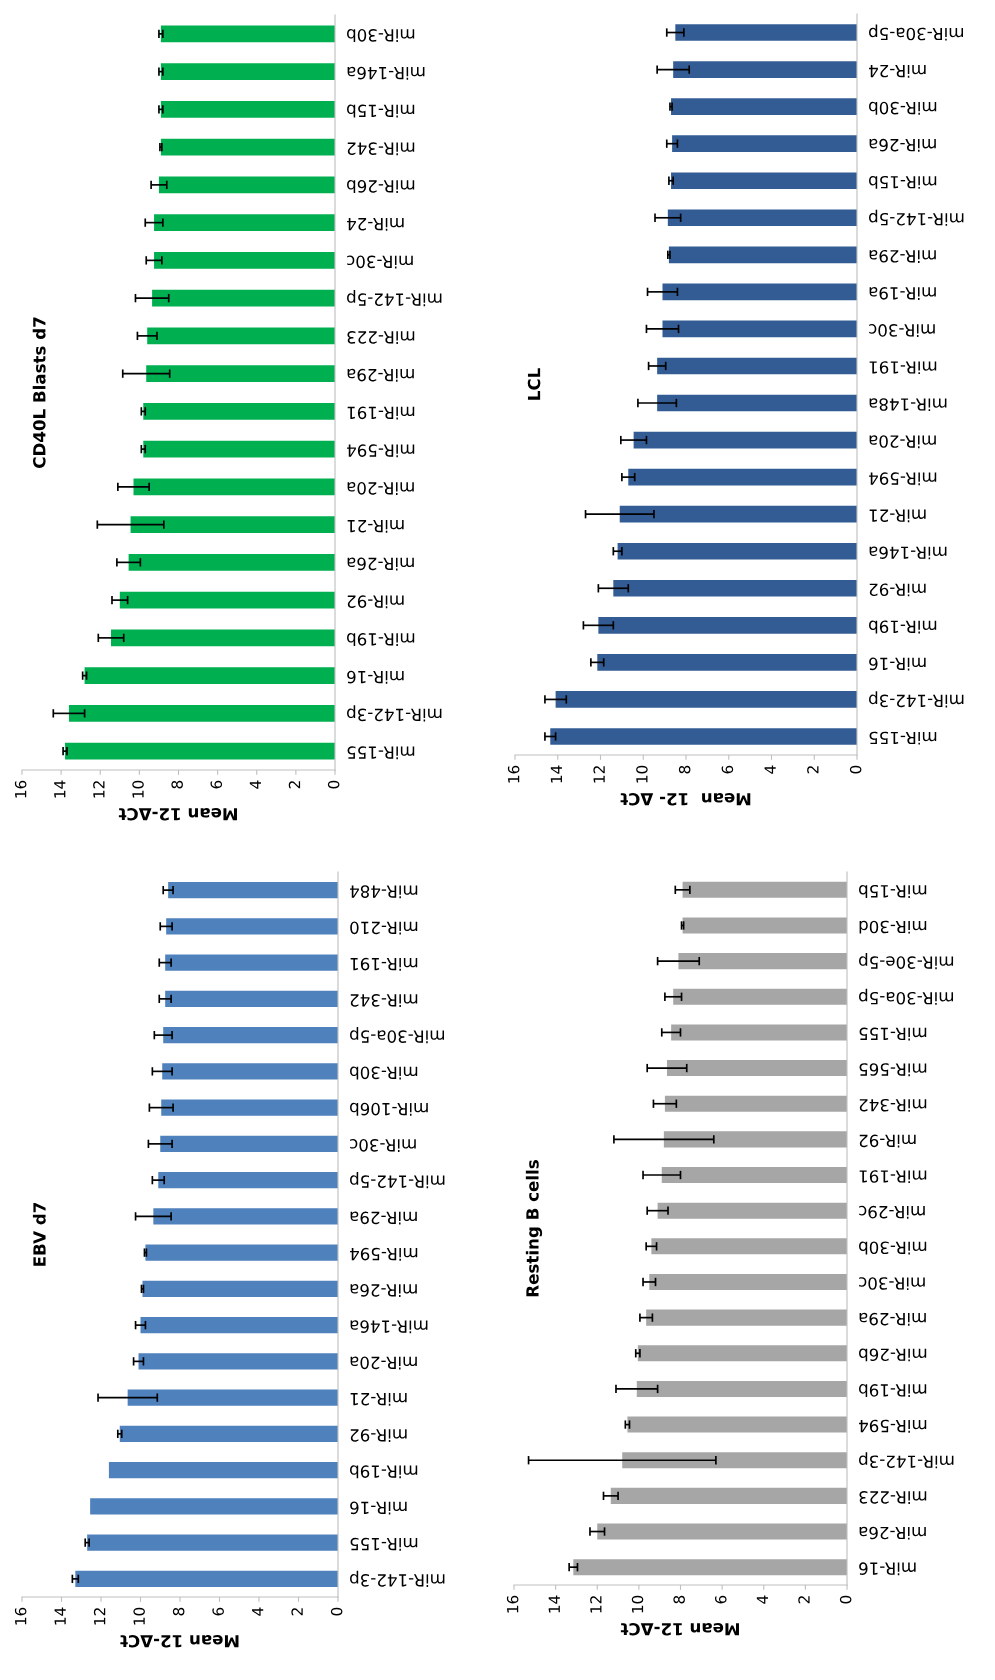  What do you see at coordinates (893, 1070) in the screenshot?
I see `y-tick-label: miR-565` at bounding box center [893, 1070].